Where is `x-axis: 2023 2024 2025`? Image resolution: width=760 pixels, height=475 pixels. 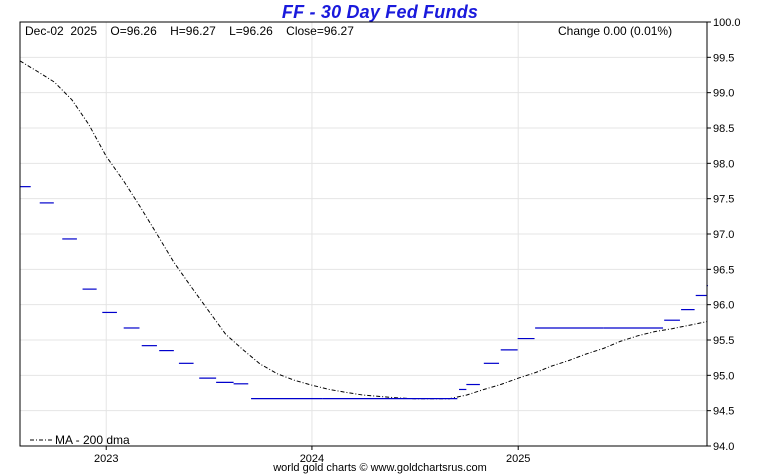 x-axis: 2023 2024 2025 is located at coordinates (312, 455).